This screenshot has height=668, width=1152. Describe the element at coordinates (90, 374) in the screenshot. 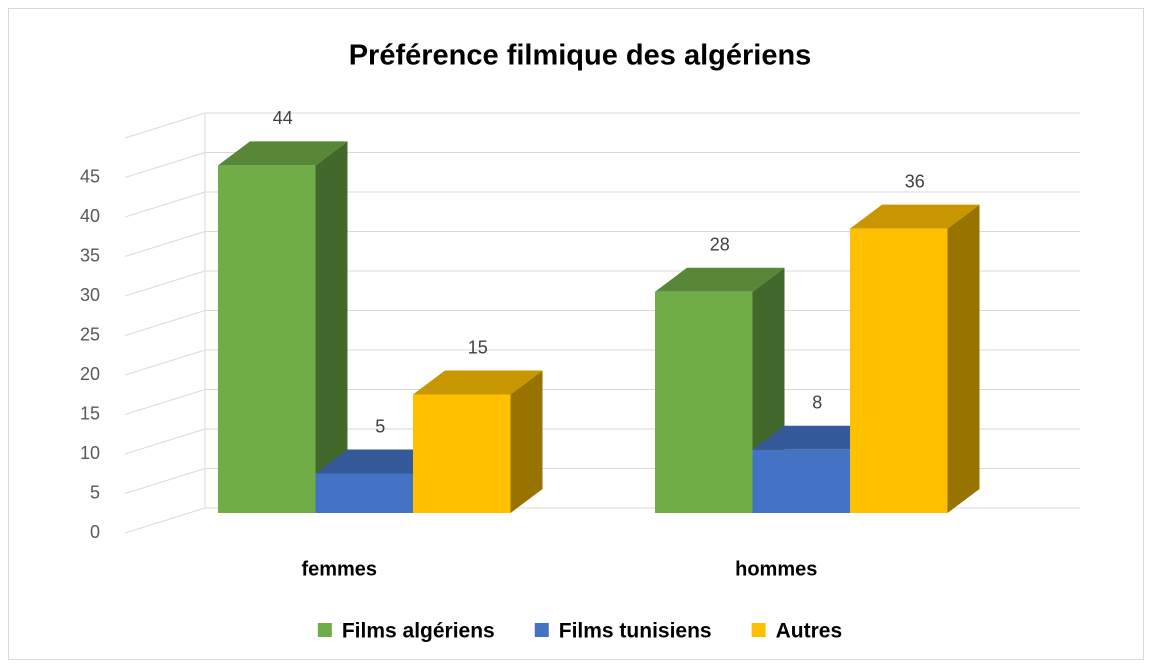

I see `y-tick-label: 20` at that location.